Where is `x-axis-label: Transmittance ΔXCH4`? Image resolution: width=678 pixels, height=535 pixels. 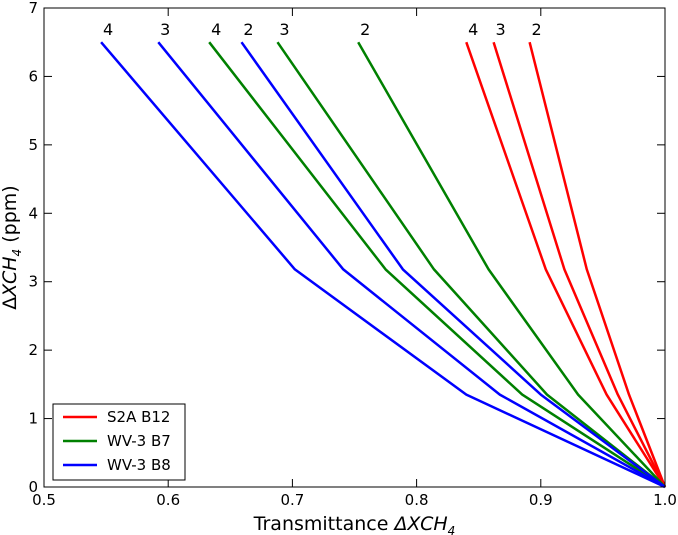
x-axis-label: Transmittance ΔXCH4 is located at coordinates (354, 524).